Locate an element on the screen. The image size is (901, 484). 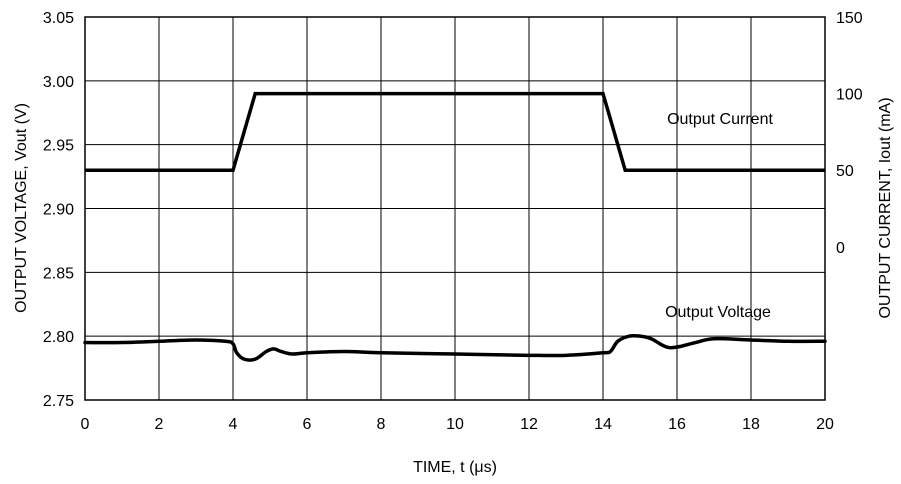
annotation-output-current: Output Current is located at coordinates (720, 119).